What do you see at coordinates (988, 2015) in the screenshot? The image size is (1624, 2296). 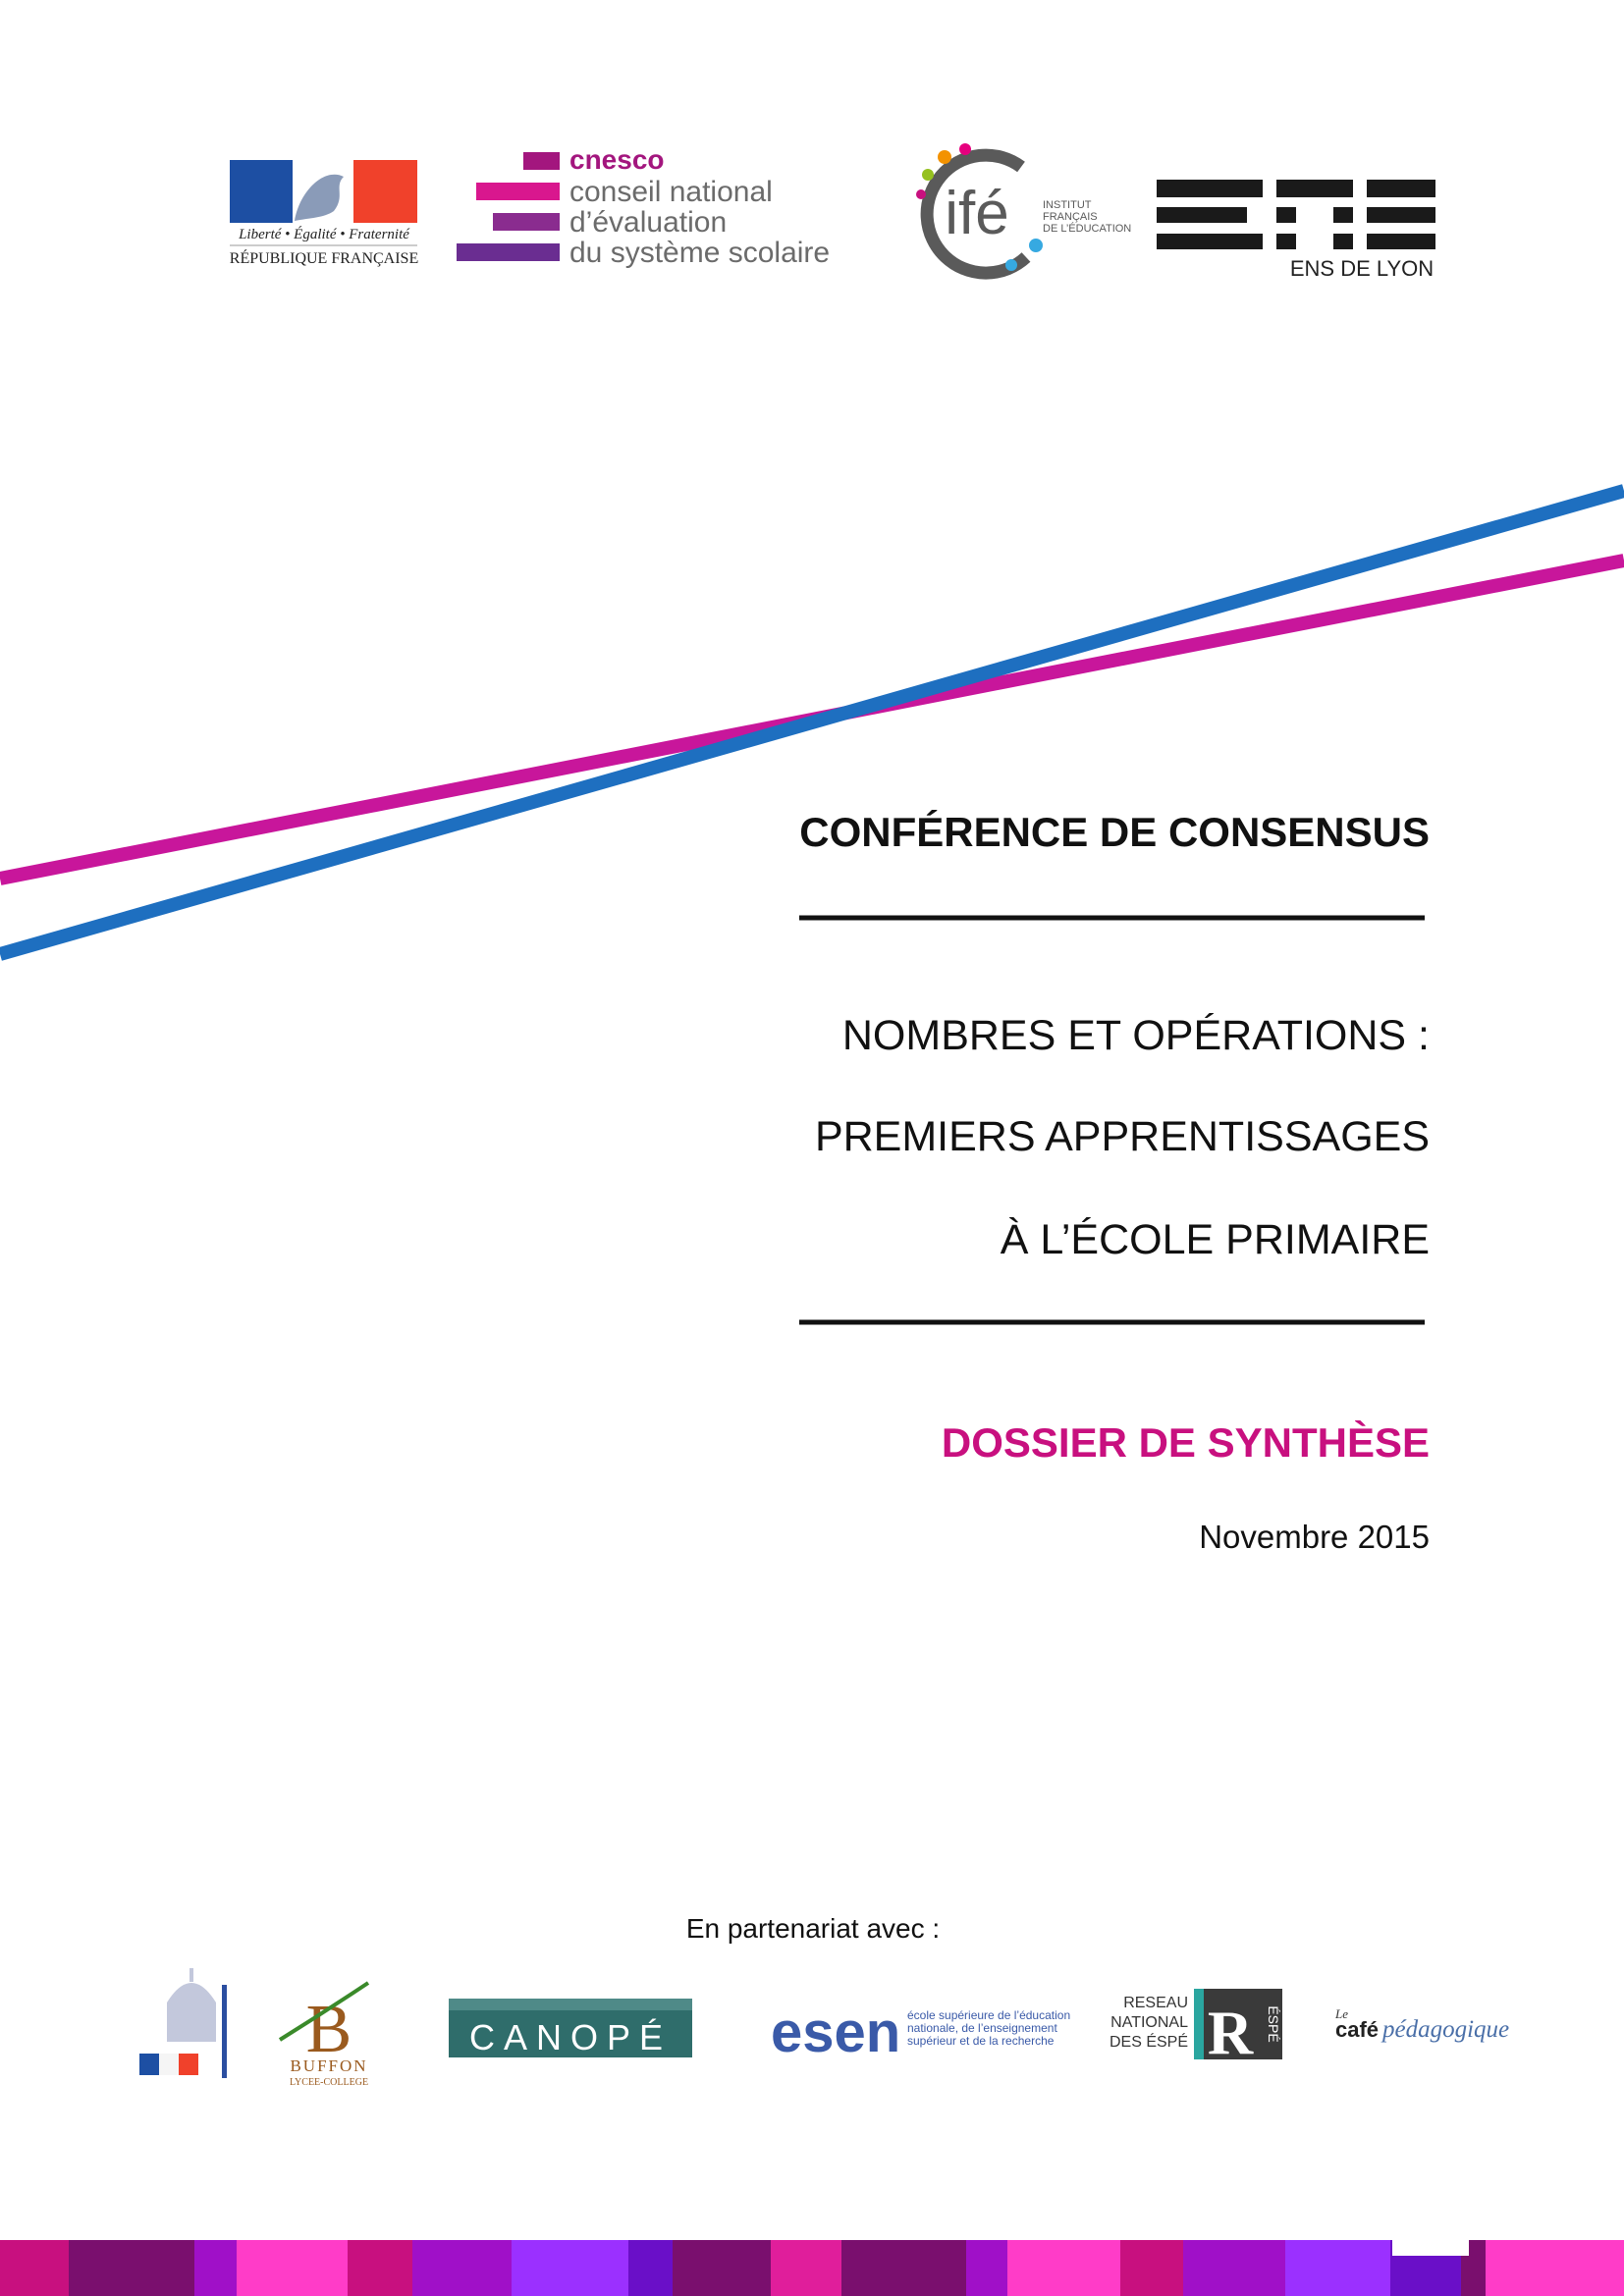 I see `esen-description: école supérieure de l’éducation` at bounding box center [988, 2015].